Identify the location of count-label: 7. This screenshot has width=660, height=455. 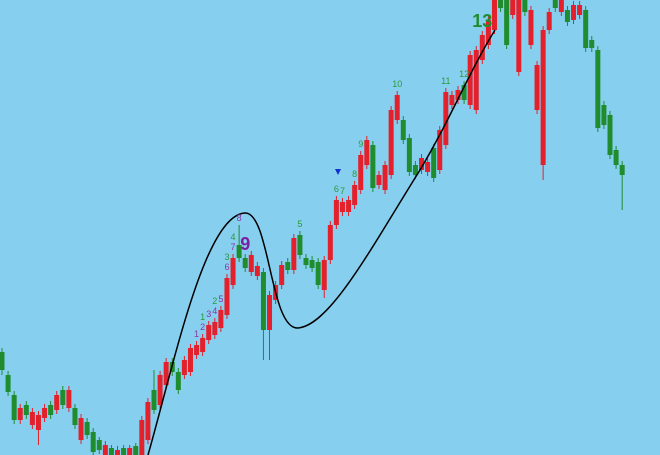
(233, 247).